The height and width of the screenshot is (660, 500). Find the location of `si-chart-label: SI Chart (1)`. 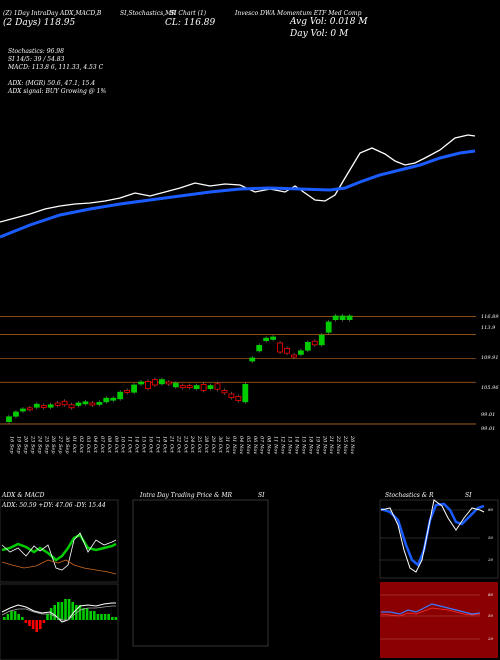

si-chart-label: SI Chart (1) is located at coordinates (188, 13).